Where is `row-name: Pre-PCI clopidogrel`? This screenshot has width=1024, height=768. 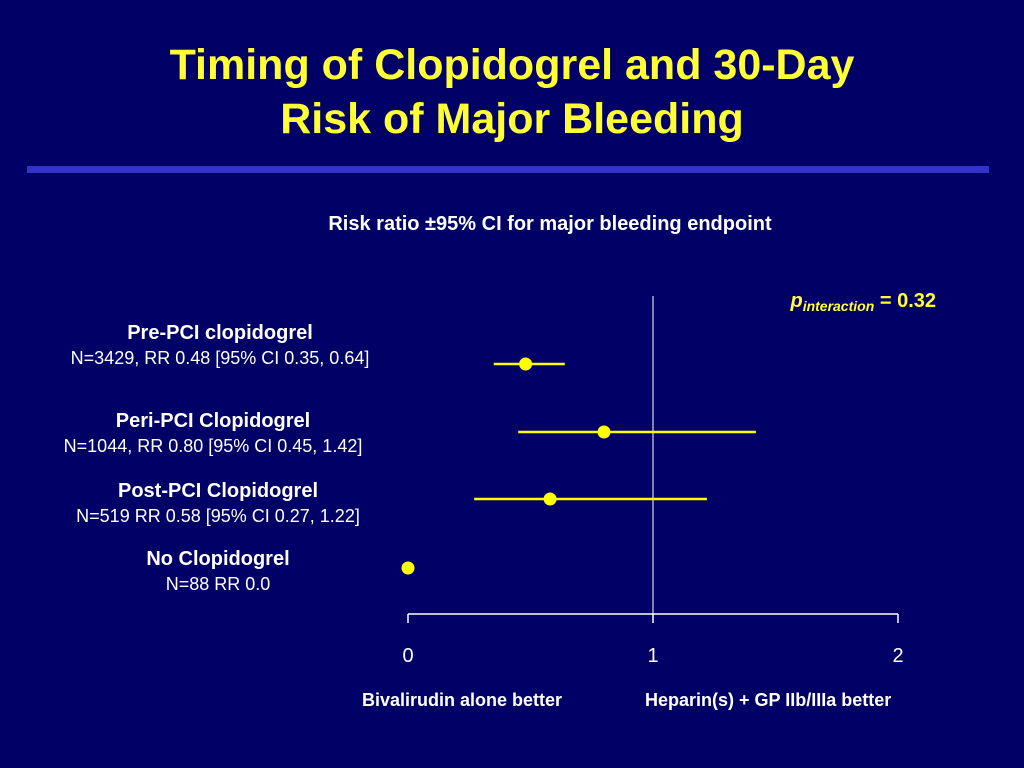
row-name: Pre-PCI clopidogrel is located at coordinates (220, 333).